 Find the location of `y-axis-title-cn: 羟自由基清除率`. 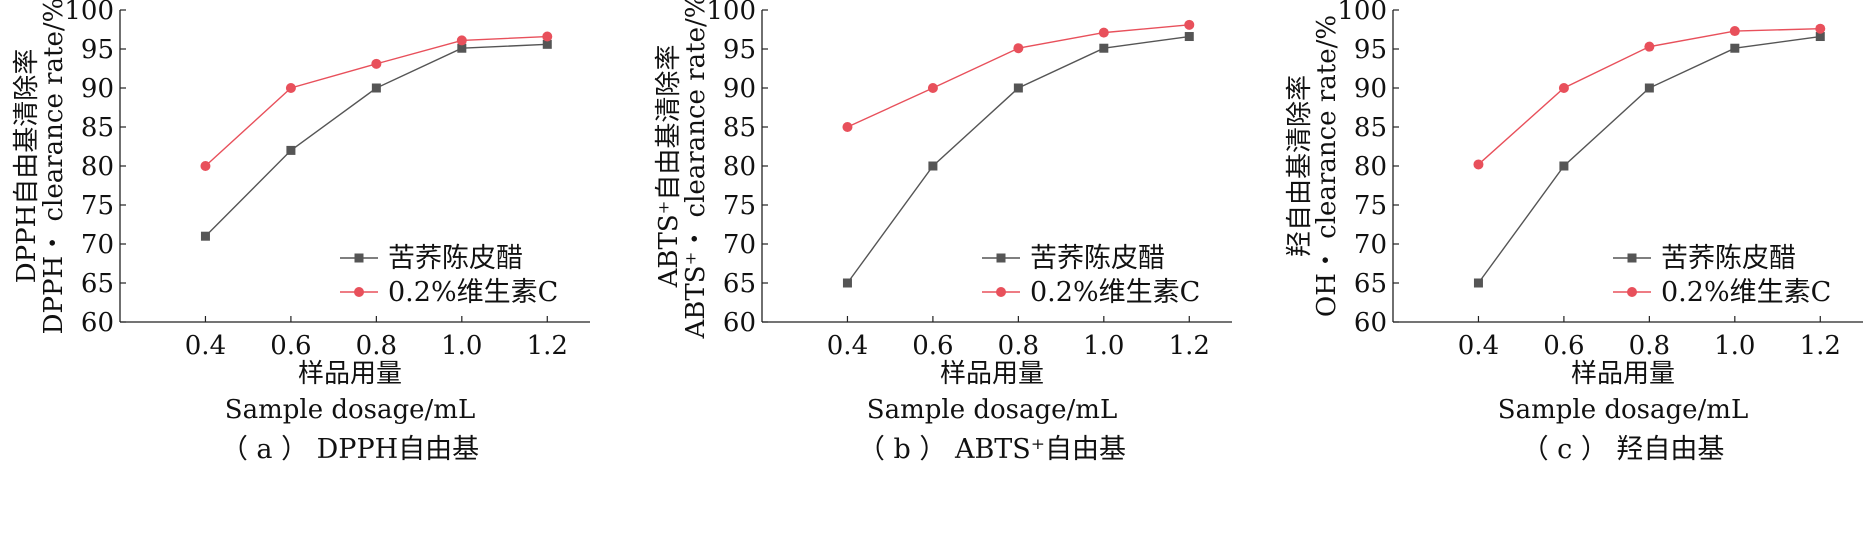

y-axis-title-cn: 羟自由基清除率 is located at coordinates (1300, 166).